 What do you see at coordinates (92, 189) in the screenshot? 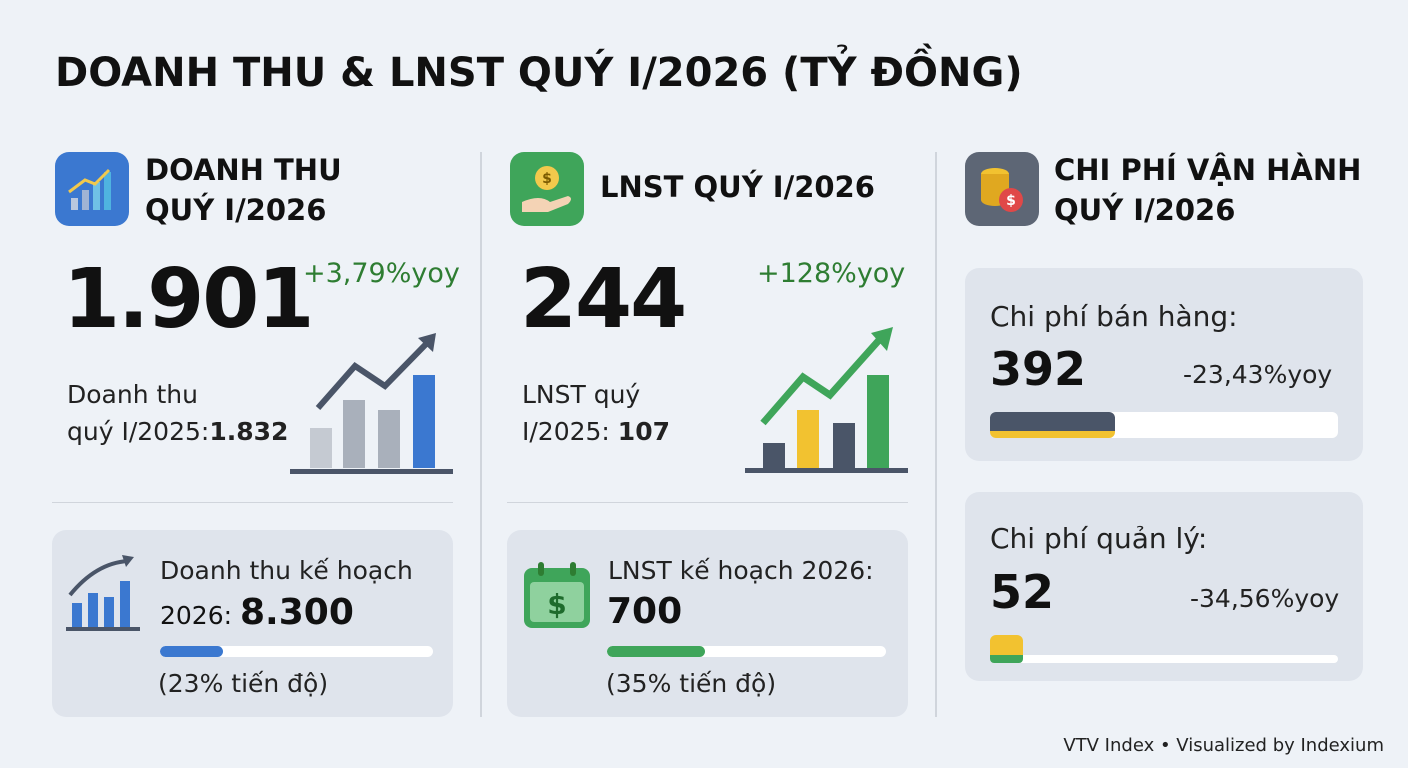
I see `revenue-icon` at bounding box center [92, 189].